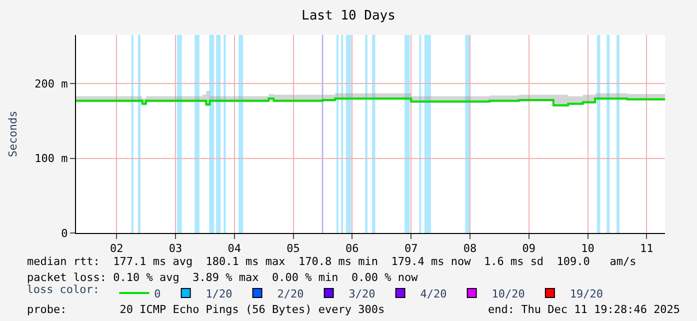 The image size is (697, 321). I want to click on x-tick-label: 09, so click(529, 249).